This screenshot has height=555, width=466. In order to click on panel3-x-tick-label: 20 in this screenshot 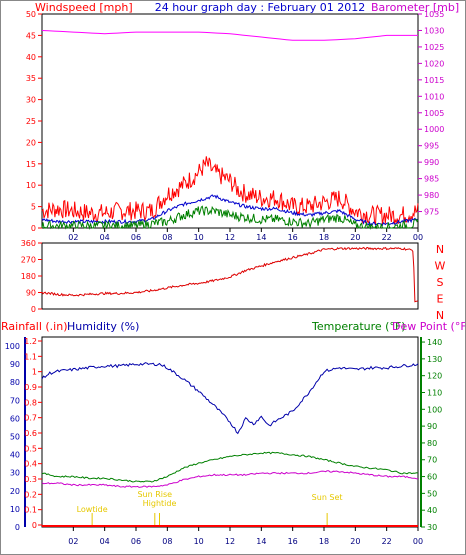, I will do `click(355, 541)`.